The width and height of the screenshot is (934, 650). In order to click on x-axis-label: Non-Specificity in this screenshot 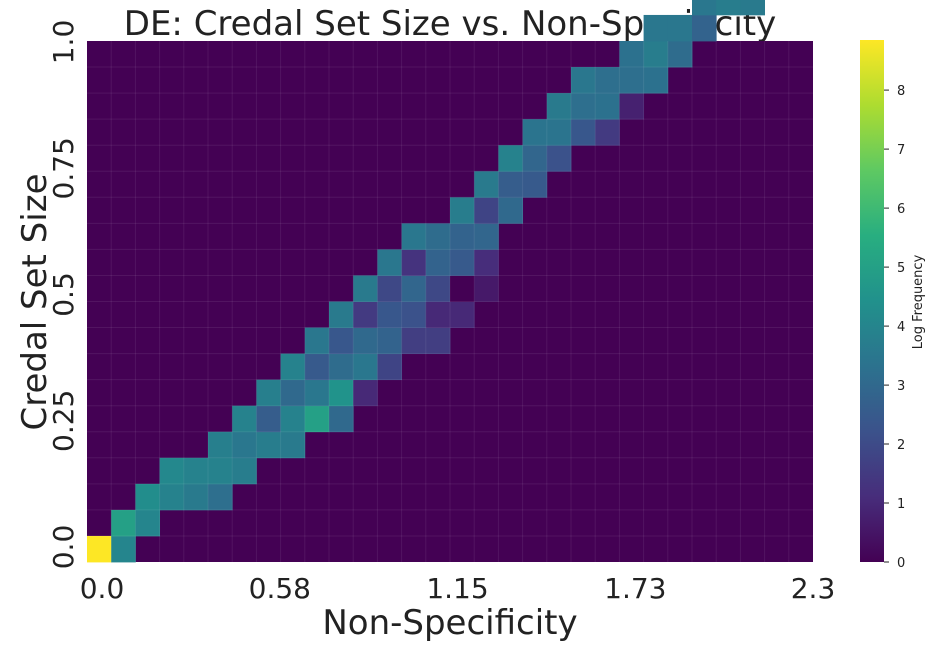, I will do `click(449, 623)`.